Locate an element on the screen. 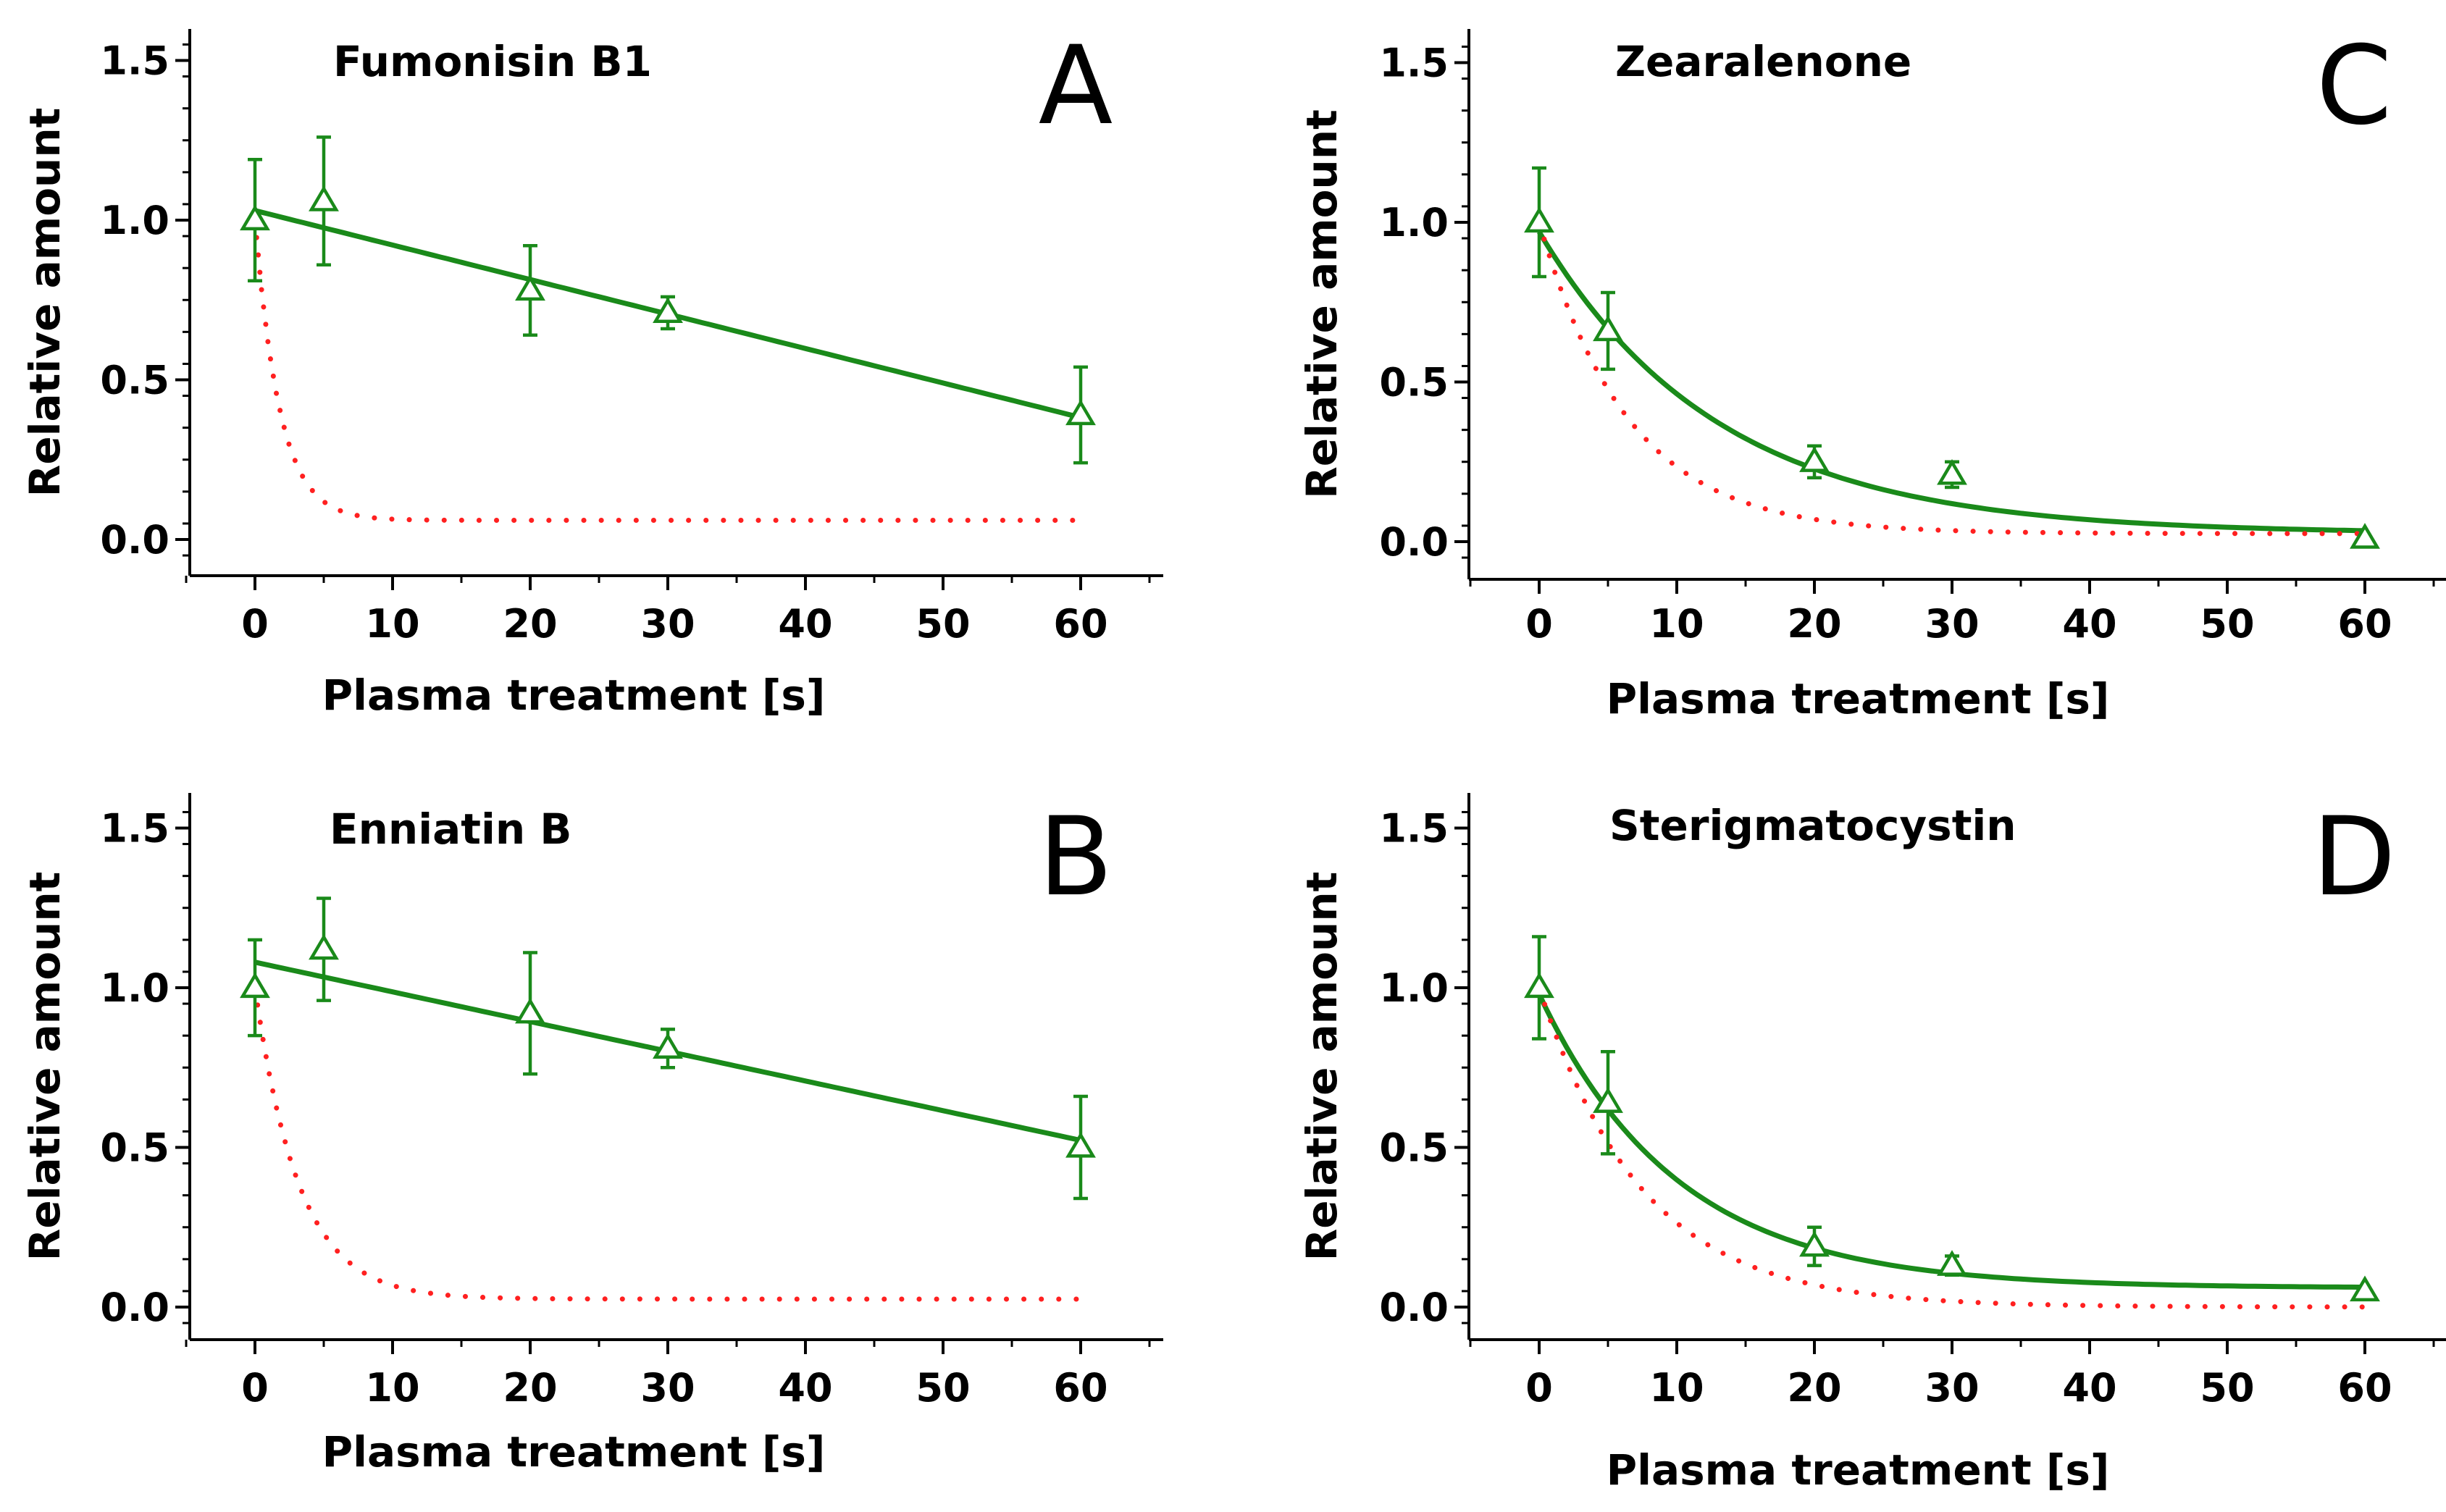  panel-letter: B is located at coordinates (1076, 857).